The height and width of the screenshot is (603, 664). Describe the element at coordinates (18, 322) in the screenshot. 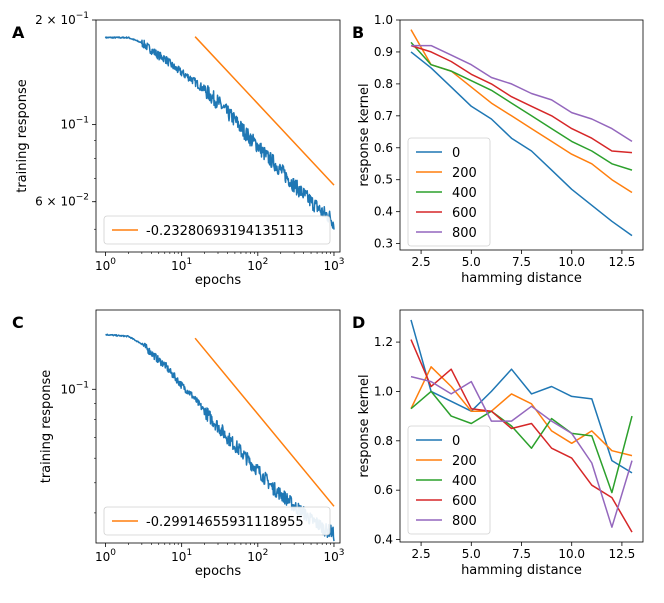

I see `panel-label: C` at that location.